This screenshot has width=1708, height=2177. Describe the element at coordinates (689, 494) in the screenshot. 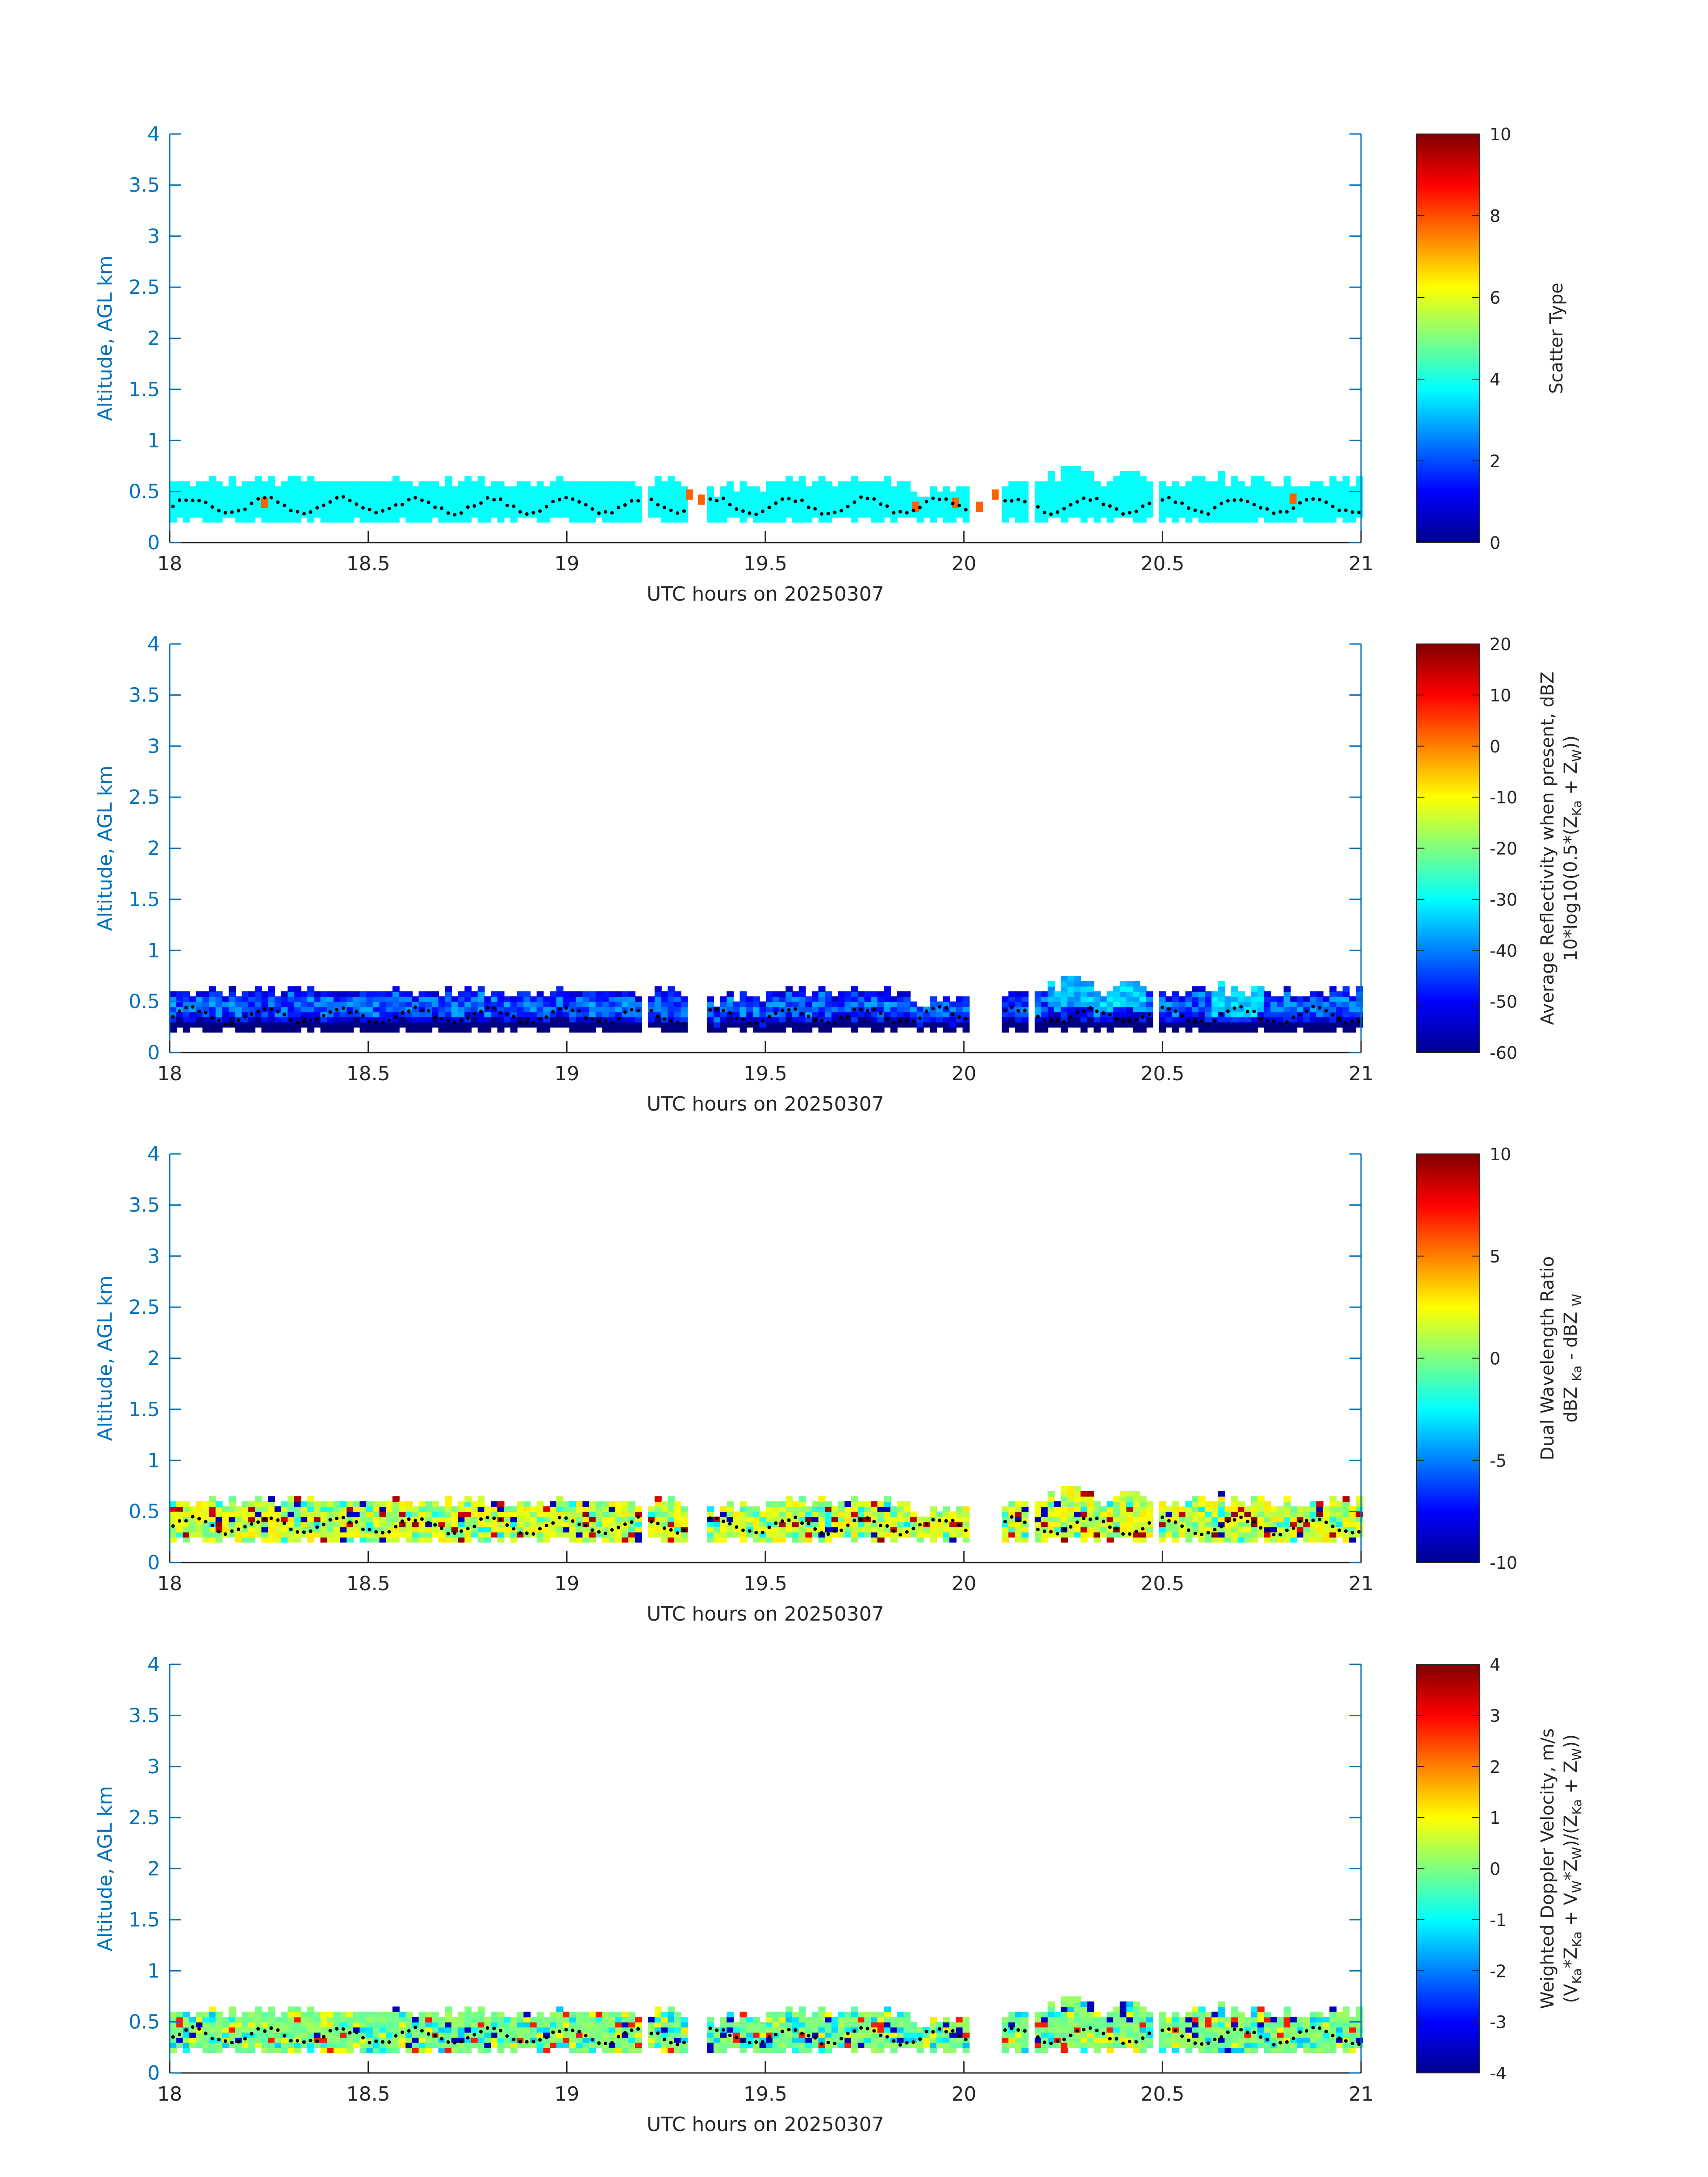

I see `scatter-type-pixel` at that location.